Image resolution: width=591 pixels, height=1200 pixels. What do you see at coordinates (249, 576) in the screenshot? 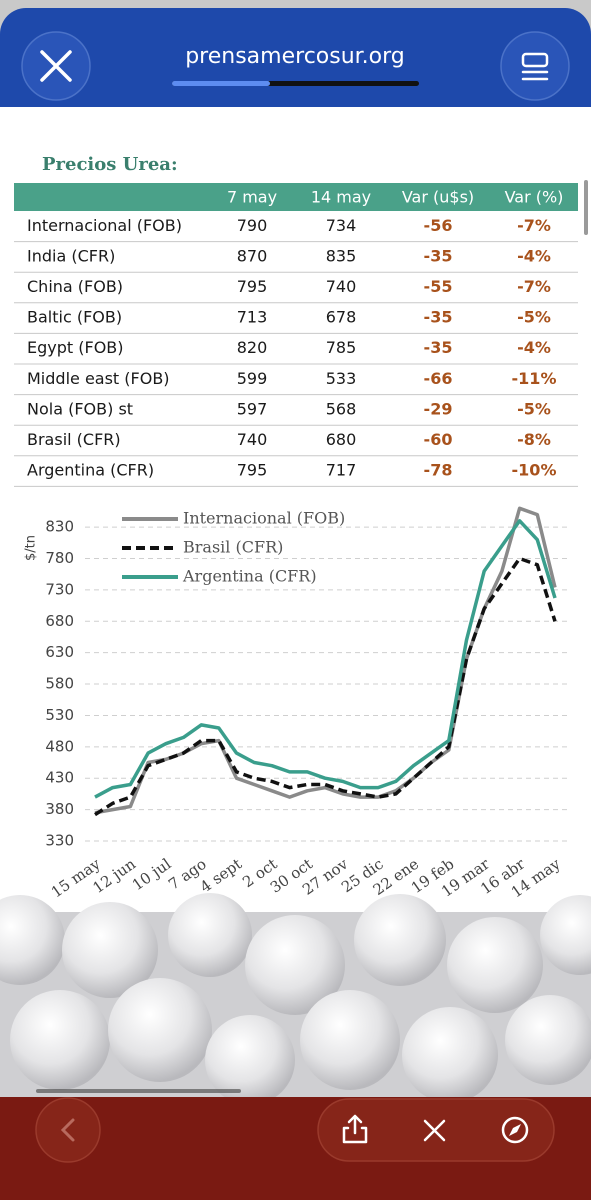
I see `legend-label: Argentina (CFR)` at bounding box center [249, 576].